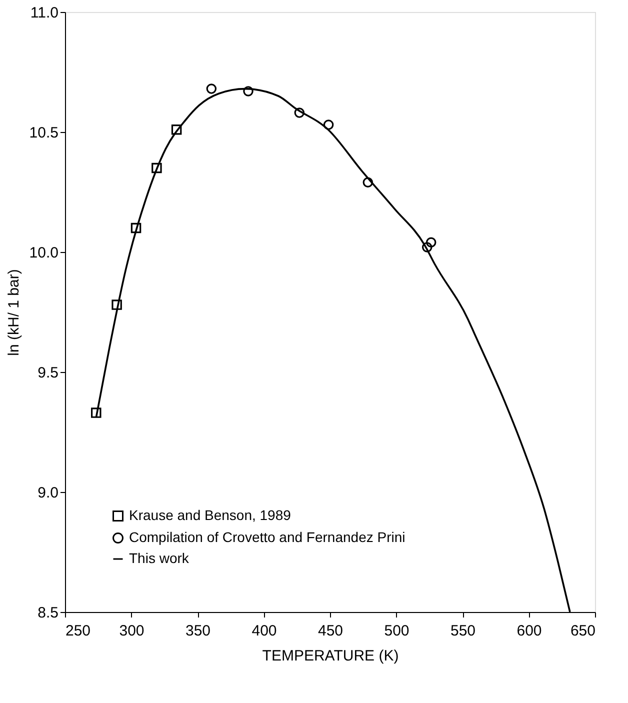 Image resolution: width=628 pixels, height=703 pixels. What do you see at coordinates (583, 631) in the screenshot?
I see `x-tick-label: 650` at bounding box center [583, 631].